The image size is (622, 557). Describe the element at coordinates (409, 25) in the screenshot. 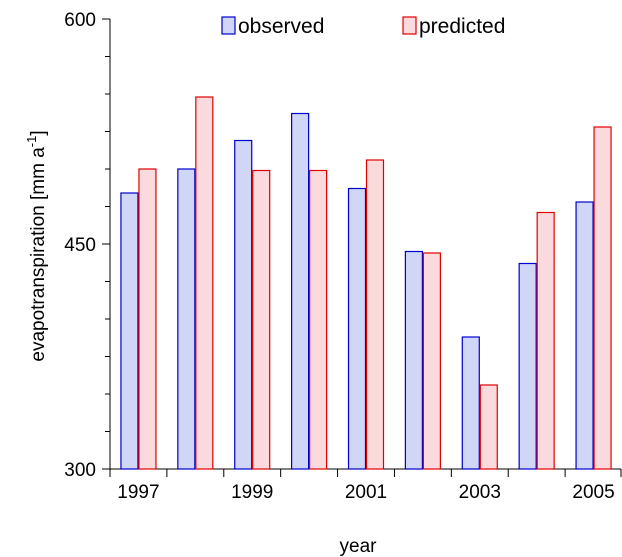

I see `legend-swatch-predicted` at that location.